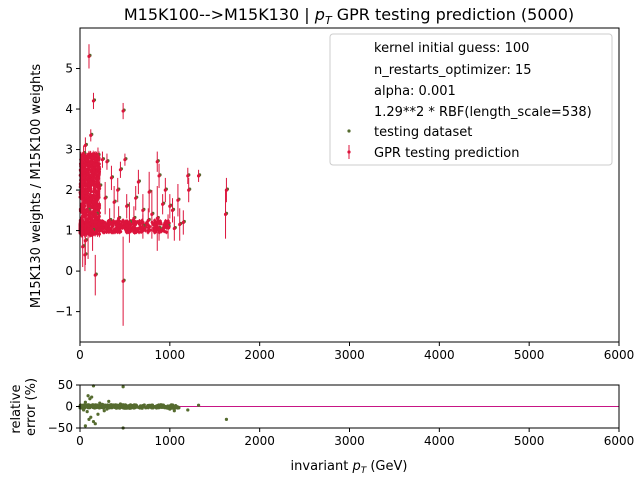  I want to click on main-x-ticks: 0 1000 2000 3000 4000 5000 6000, so click(355, 352).